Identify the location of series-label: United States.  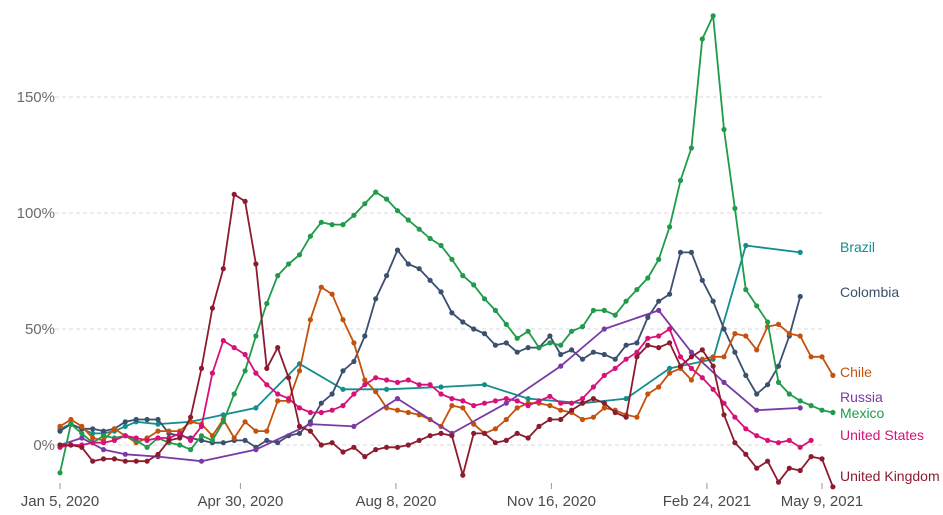
(882, 435).